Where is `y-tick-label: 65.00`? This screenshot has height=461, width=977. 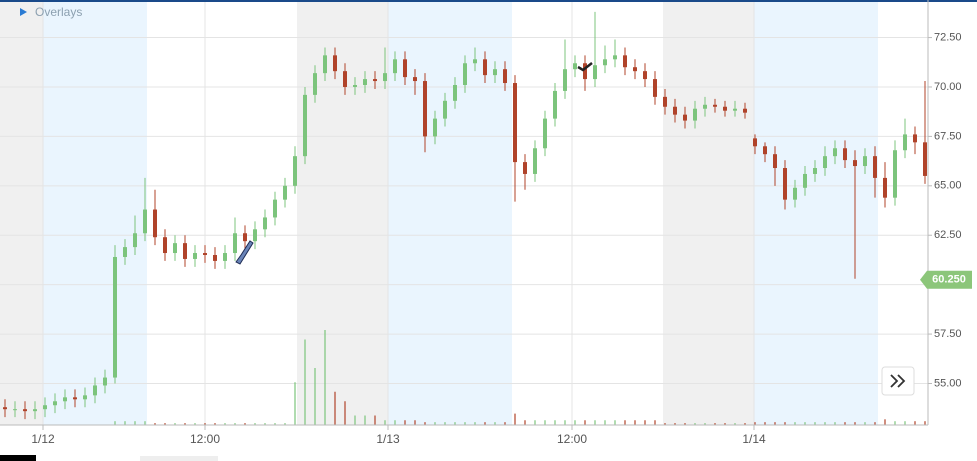
y-tick-label: 65.00 is located at coordinates (948, 186).